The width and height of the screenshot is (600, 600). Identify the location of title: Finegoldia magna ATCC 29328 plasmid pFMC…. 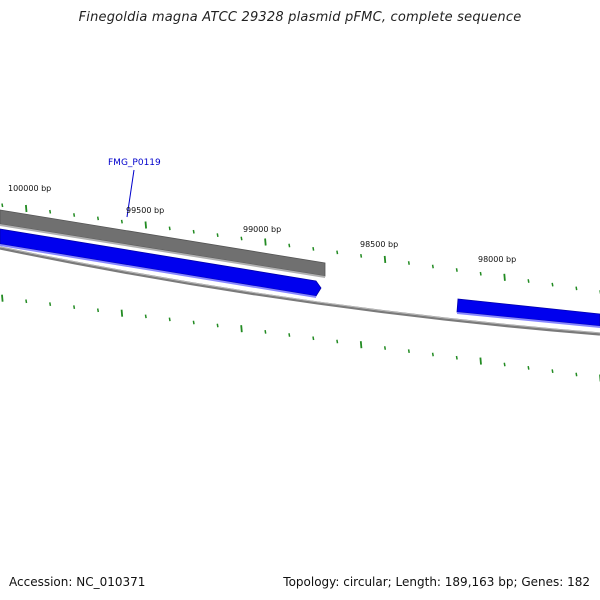
(300, 17).